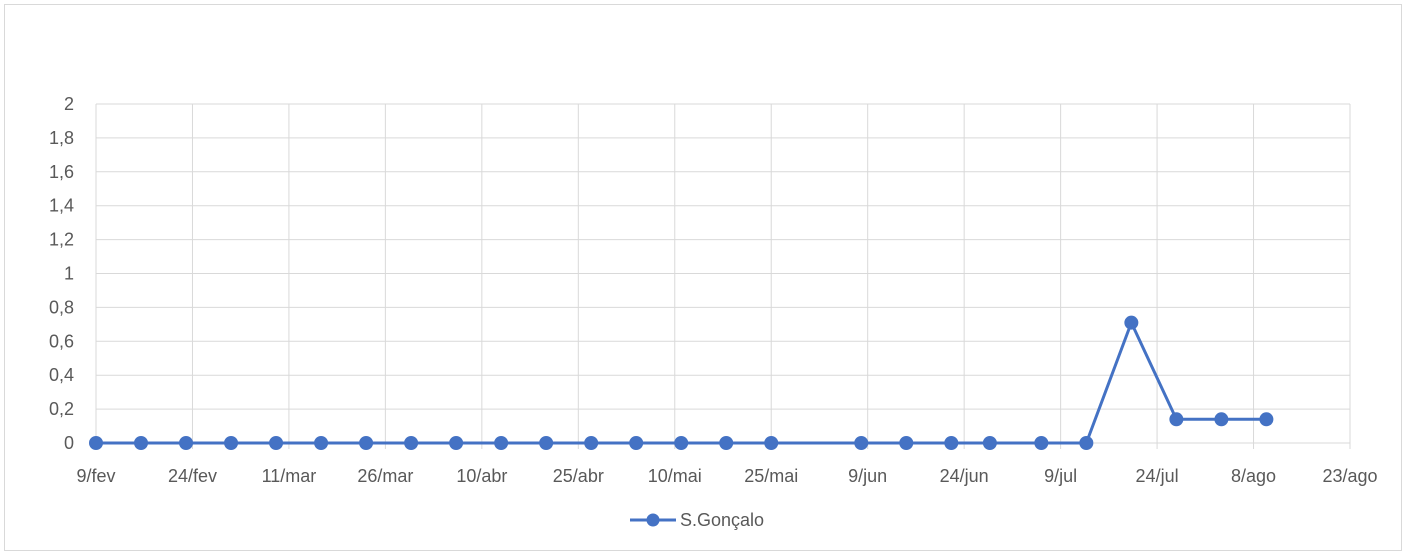  I want to click on y-axis-tick-labels: 0 0,2 0,4 0,6 0,8 1 1,2 1,4 1,6 1,8 2, so click(61, 273).